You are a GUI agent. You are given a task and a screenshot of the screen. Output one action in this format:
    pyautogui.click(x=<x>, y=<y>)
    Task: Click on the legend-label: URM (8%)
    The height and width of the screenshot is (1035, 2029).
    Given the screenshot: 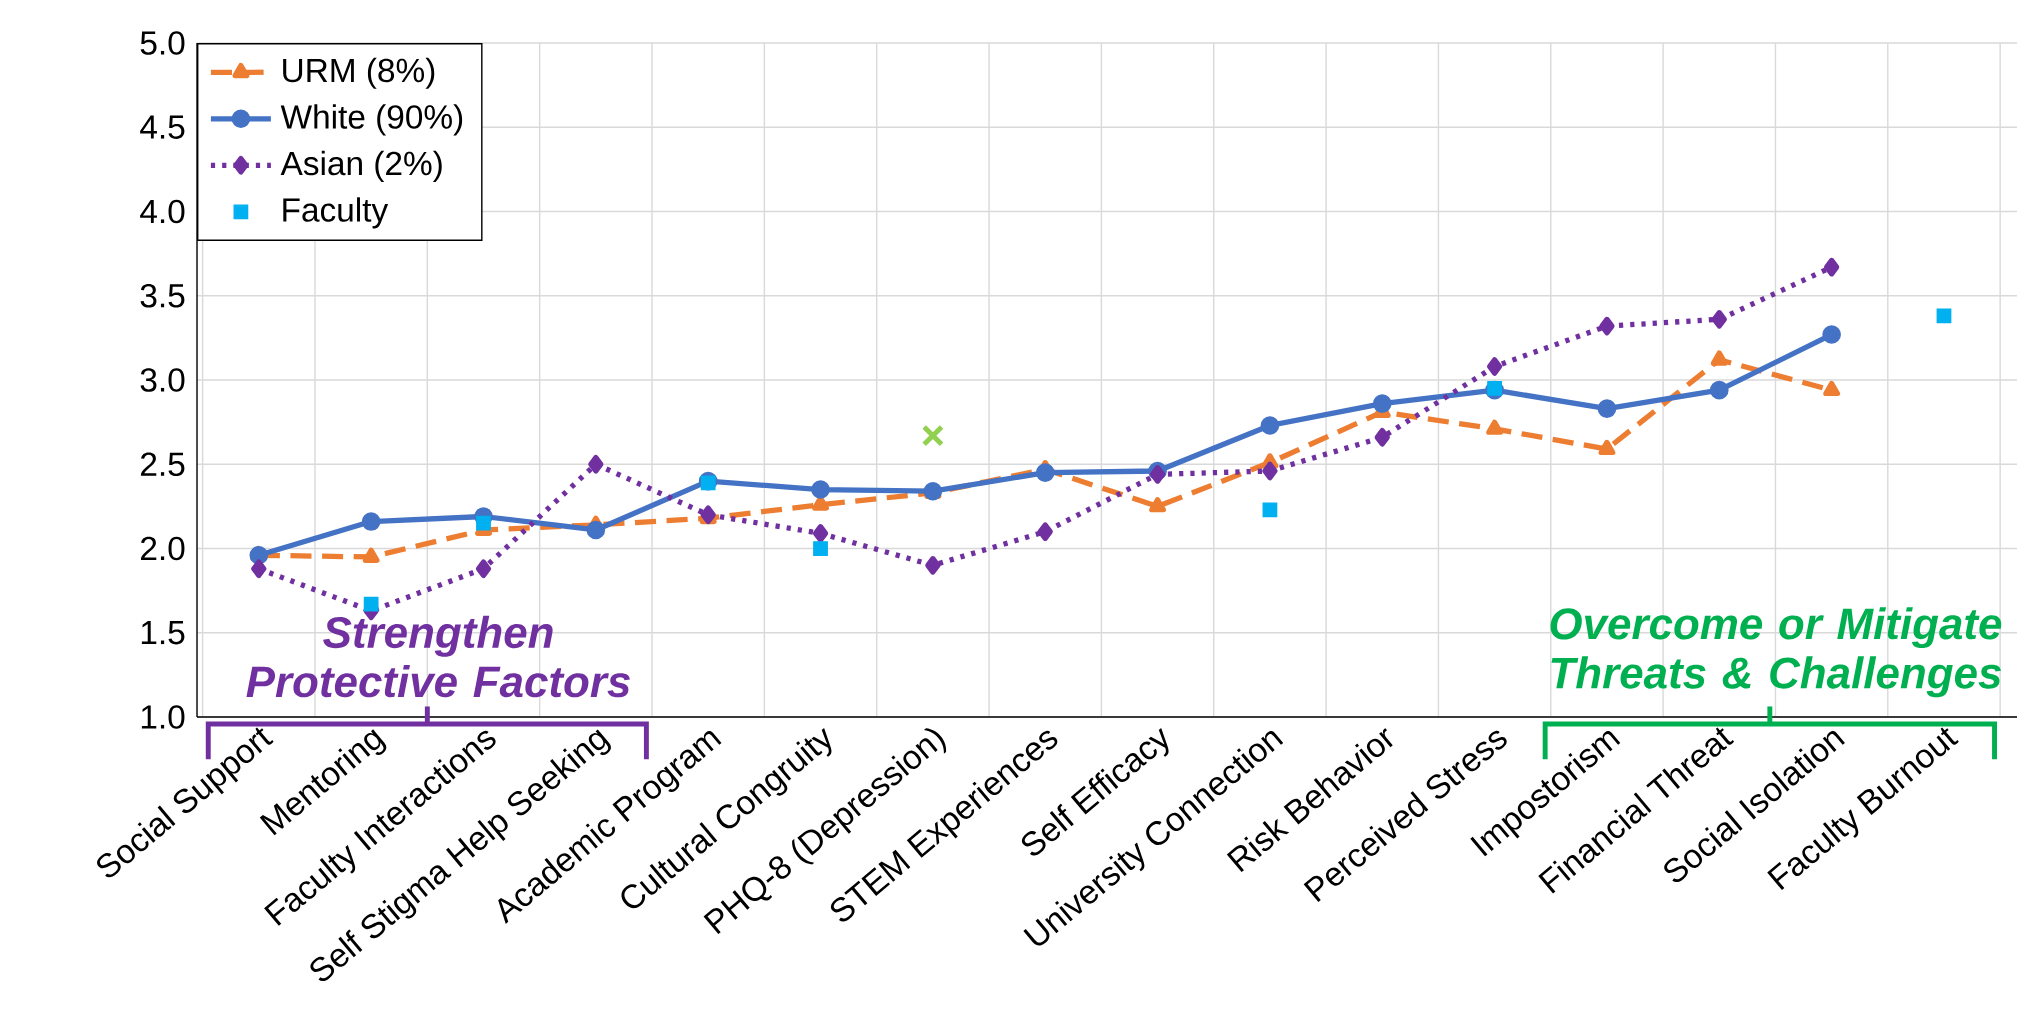 What is the action you would take?
    pyautogui.click(x=359, y=73)
    